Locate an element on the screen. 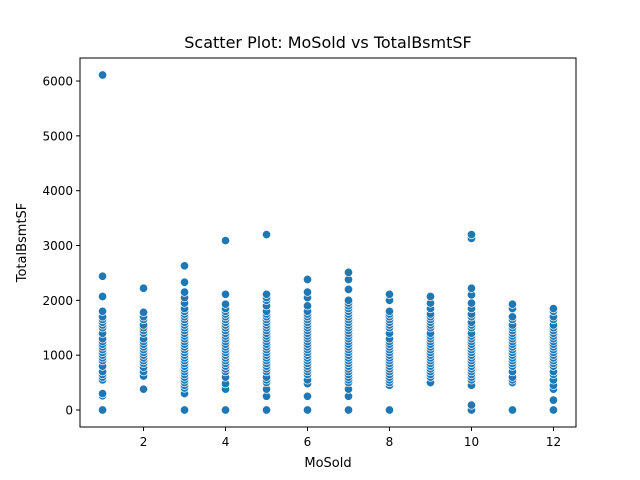 Image resolution: width=640 pixels, height=480 pixels. x-tick-label: 4 is located at coordinates (226, 442).